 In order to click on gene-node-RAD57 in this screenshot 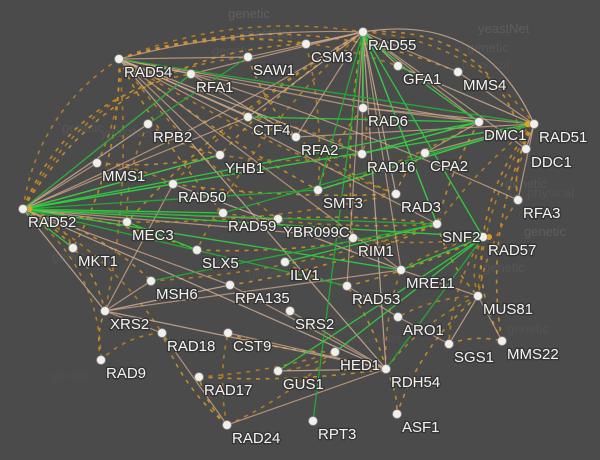, I will do `click(483, 237)`.